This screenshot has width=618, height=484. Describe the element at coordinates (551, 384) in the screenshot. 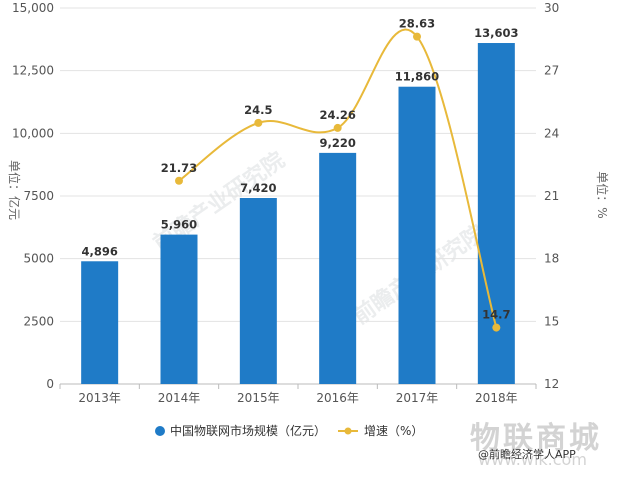

I see `y-right-tick-label: 12` at that location.